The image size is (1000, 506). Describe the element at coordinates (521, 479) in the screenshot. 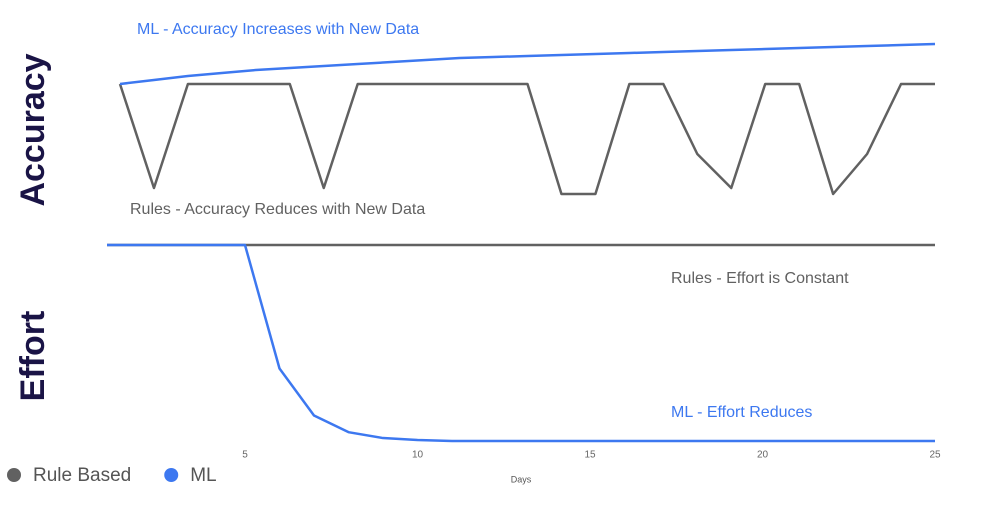

I see `x-axis-label: Days` at that location.